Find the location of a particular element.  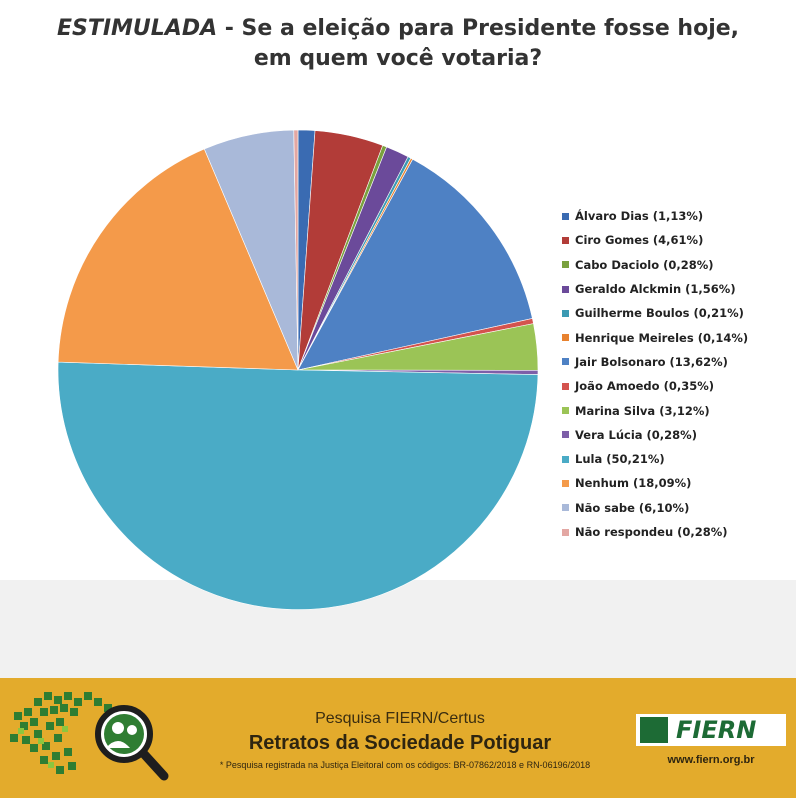

legend-label: Geraldo Alckmin (1,56%) is located at coordinates (655, 289).